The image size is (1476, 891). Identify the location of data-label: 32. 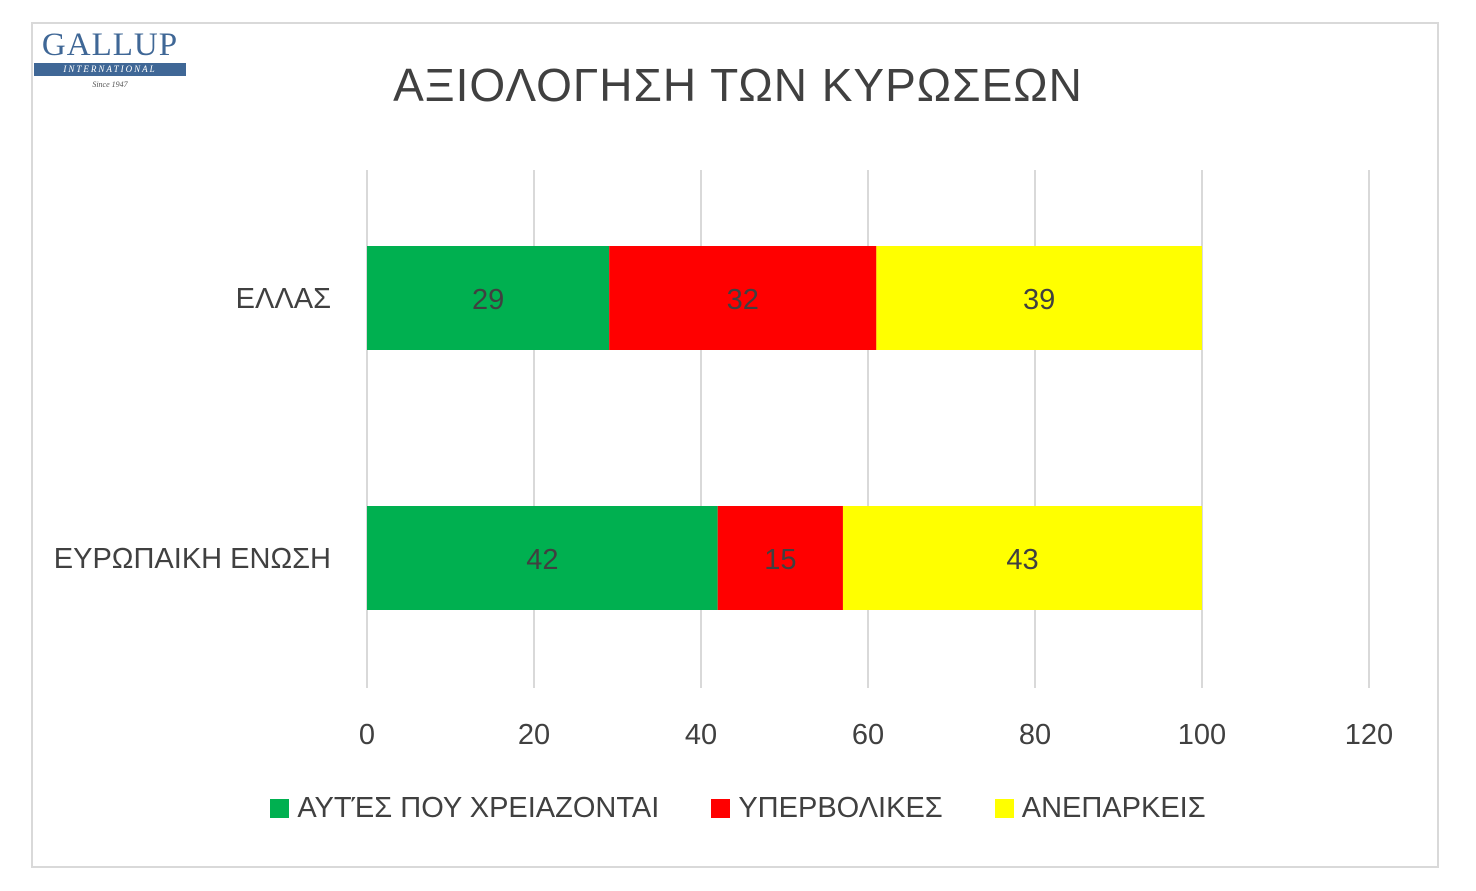
(743, 300).